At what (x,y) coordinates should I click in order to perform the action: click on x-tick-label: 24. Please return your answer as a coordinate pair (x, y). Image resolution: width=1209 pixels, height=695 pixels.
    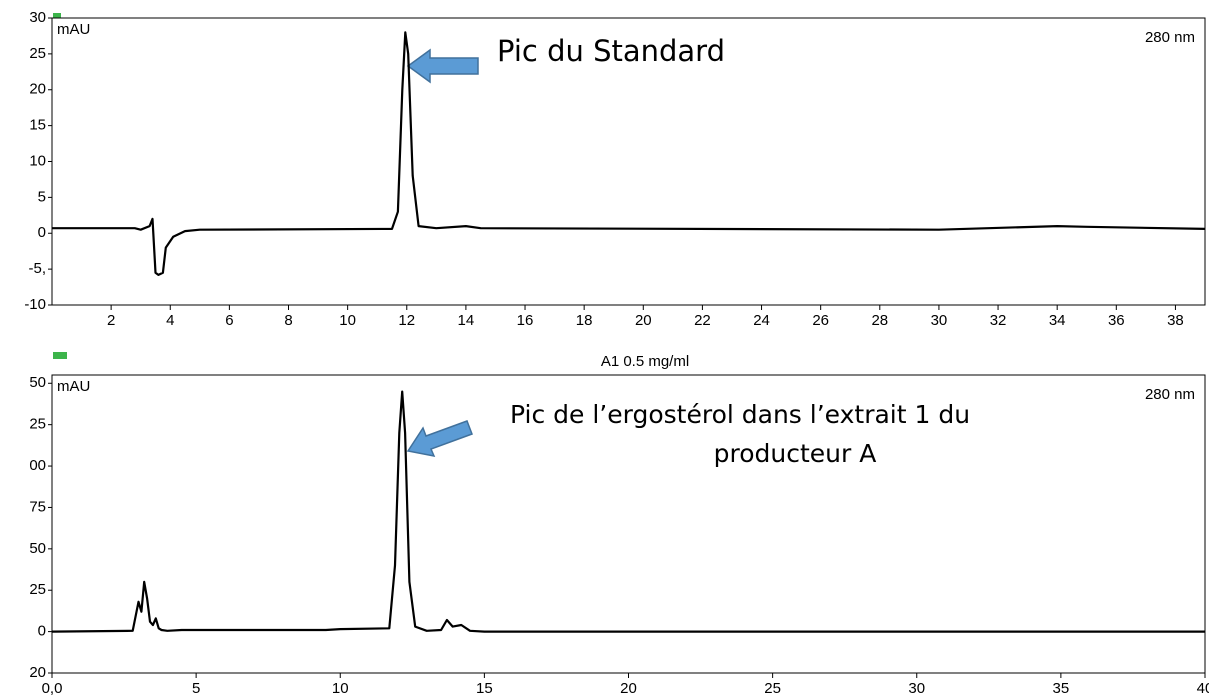
    Looking at the image, I should click on (761, 320).